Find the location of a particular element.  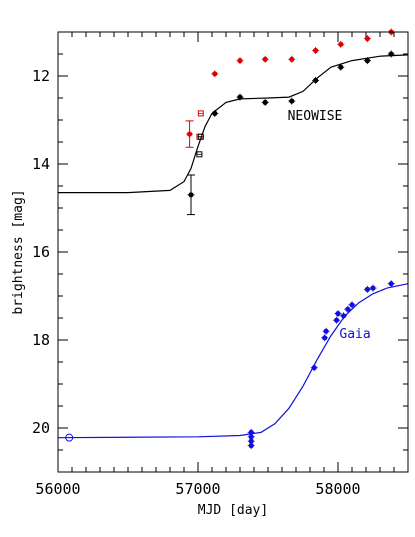

y-tick-label: 14 is located at coordinates (41, 164).